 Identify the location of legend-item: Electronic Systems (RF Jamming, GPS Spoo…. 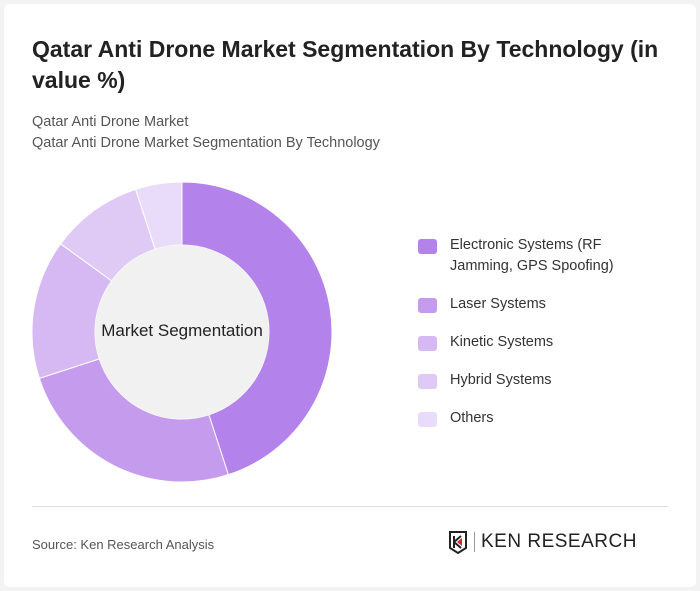
(529, 256).